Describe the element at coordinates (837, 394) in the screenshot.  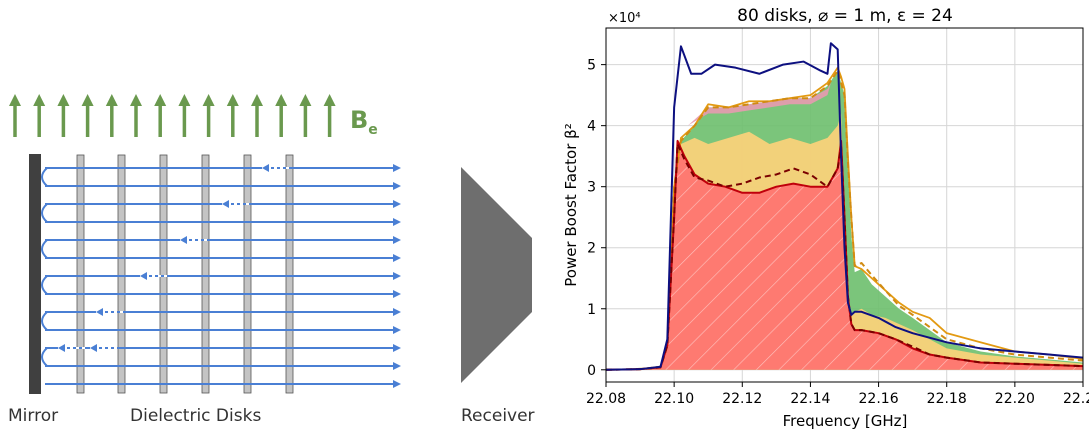
I see `x-ticks: 22.08 22.10 22.12 22.14 22.16 22.18 22.20 22.22` at that location.